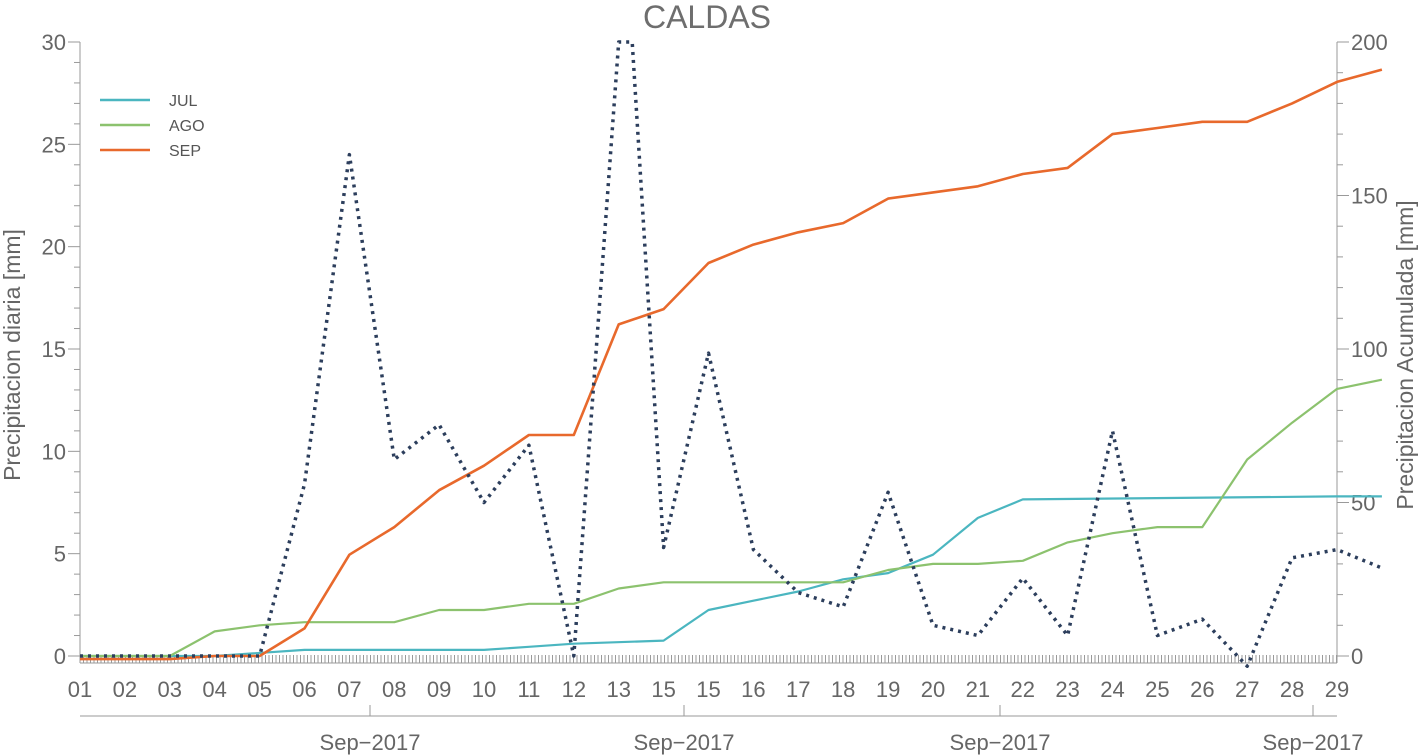 The image size is (1420, 755). I want to click on left-tick-label: 25, so click(54, 144).